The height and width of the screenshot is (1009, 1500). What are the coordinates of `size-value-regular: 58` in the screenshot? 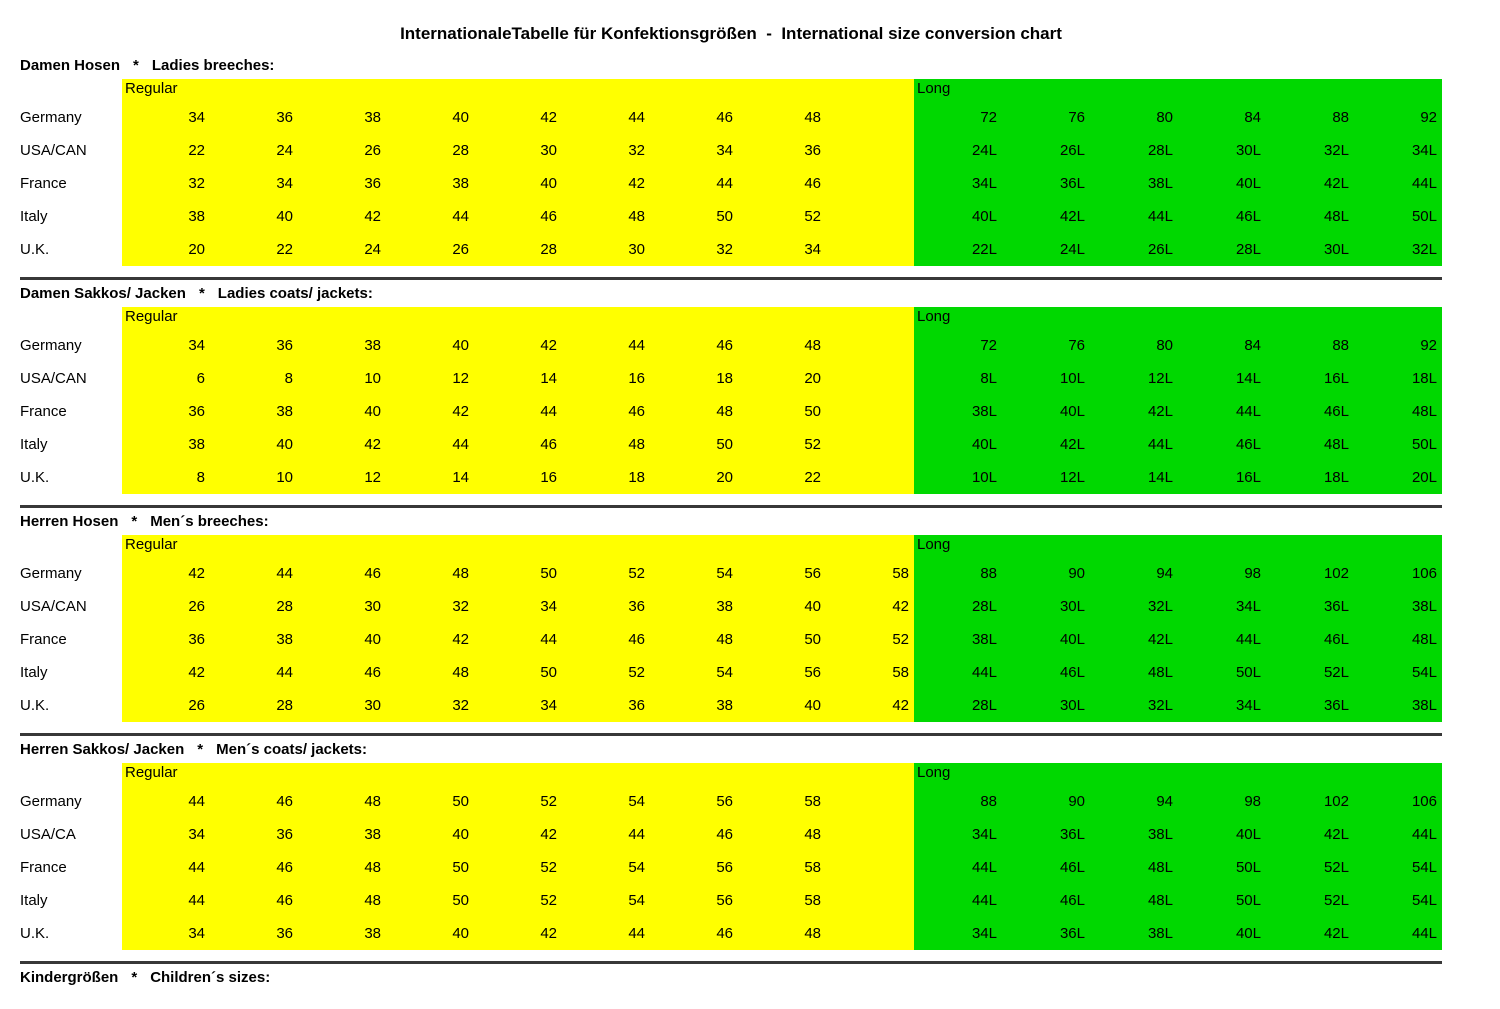 It's located at (782, 801).